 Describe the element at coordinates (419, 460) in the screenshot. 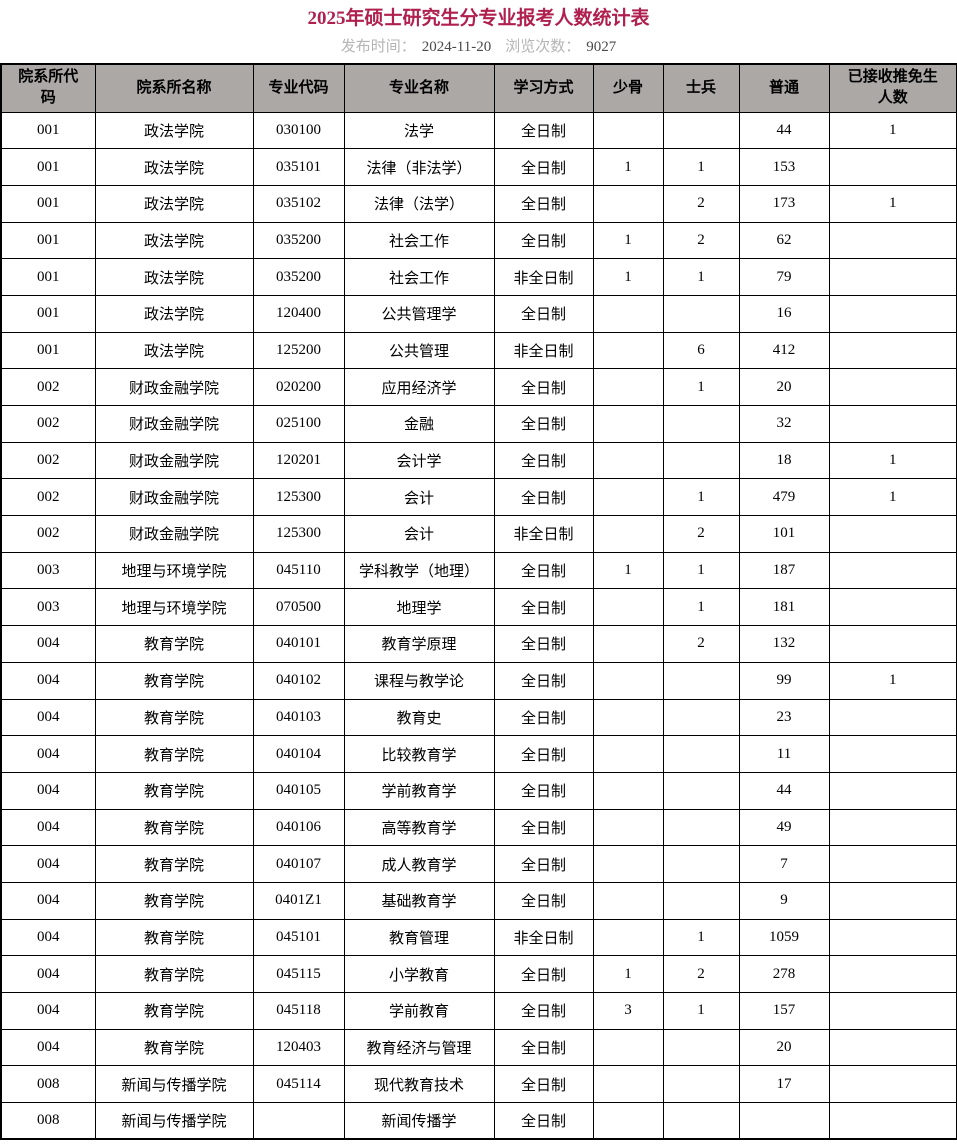

I see `cell-major-name: 会计学` at that location.